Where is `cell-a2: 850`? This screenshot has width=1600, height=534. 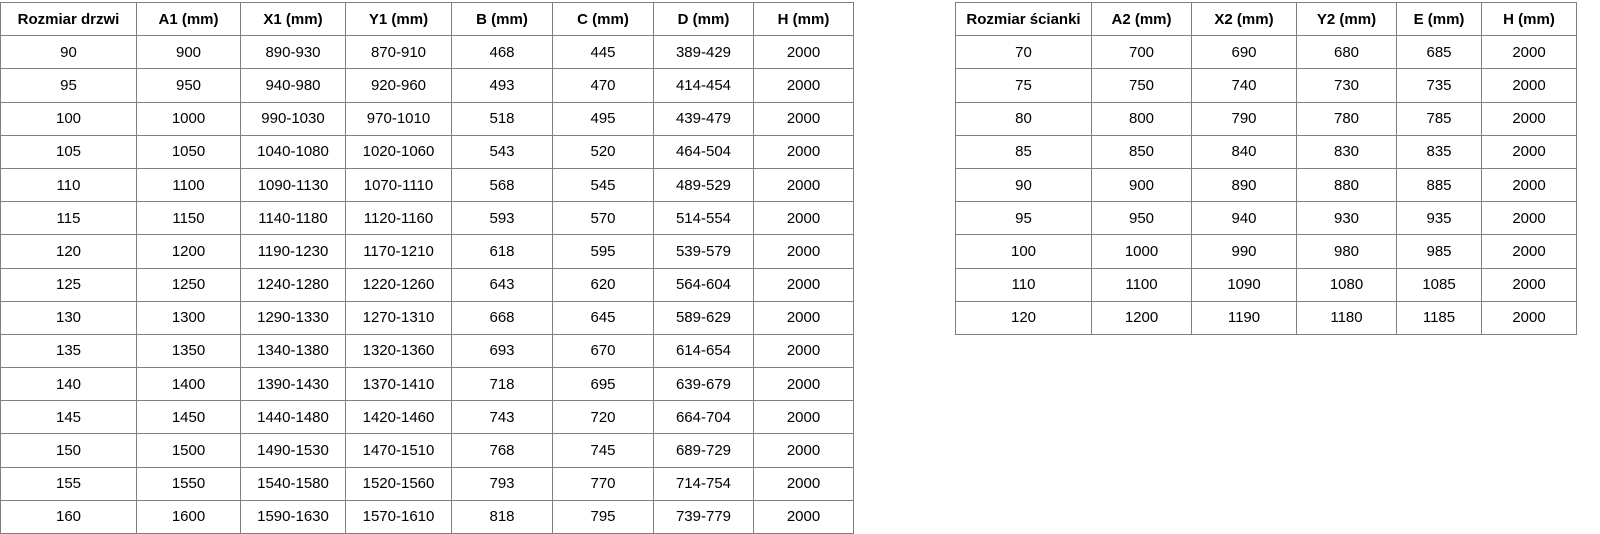 cell-a2: 850 is located at coordinates (1141, 151).